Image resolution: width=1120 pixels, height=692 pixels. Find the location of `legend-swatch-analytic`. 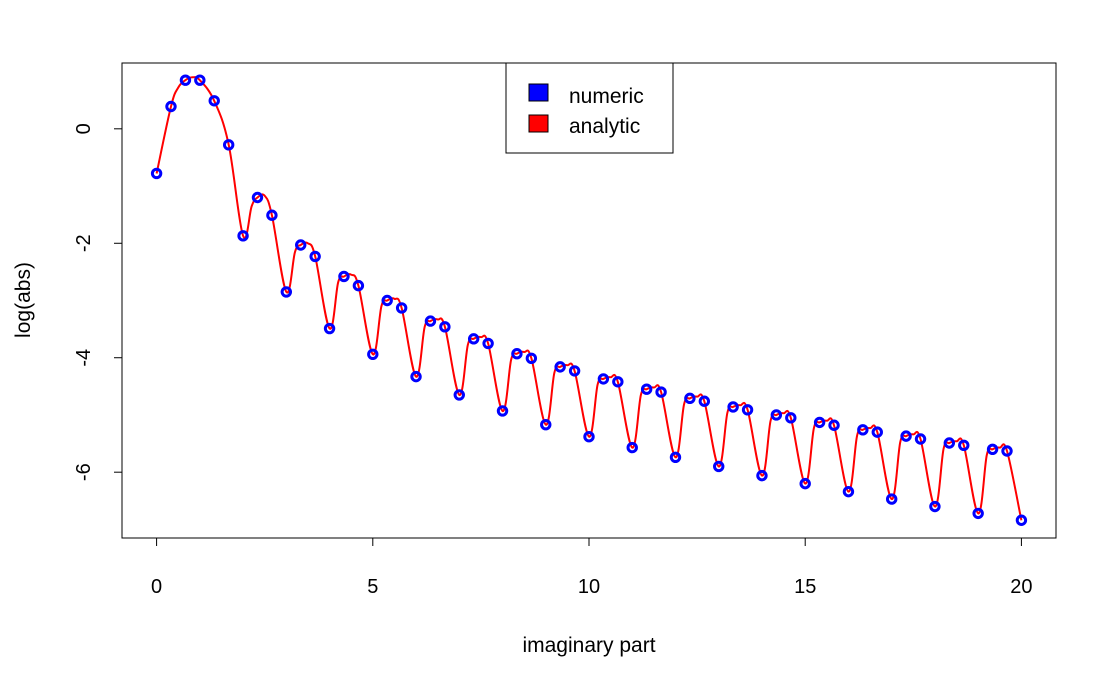

legend-swatch-analytic is located at coordinates (538, 123).